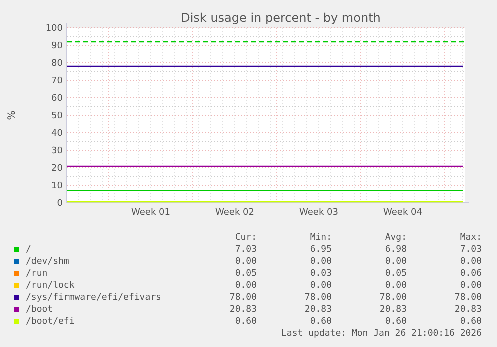 Image resolution: width=497 pixels, height=347 pixels. I want to click on legend-label: /run/lock, so click(51, 286).